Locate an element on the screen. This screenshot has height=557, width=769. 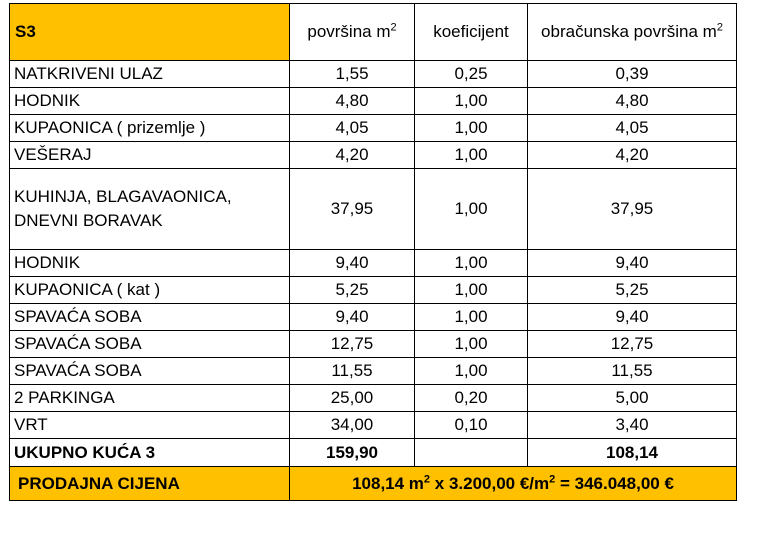
total-coef-empty is located at coordinates (471, 452).